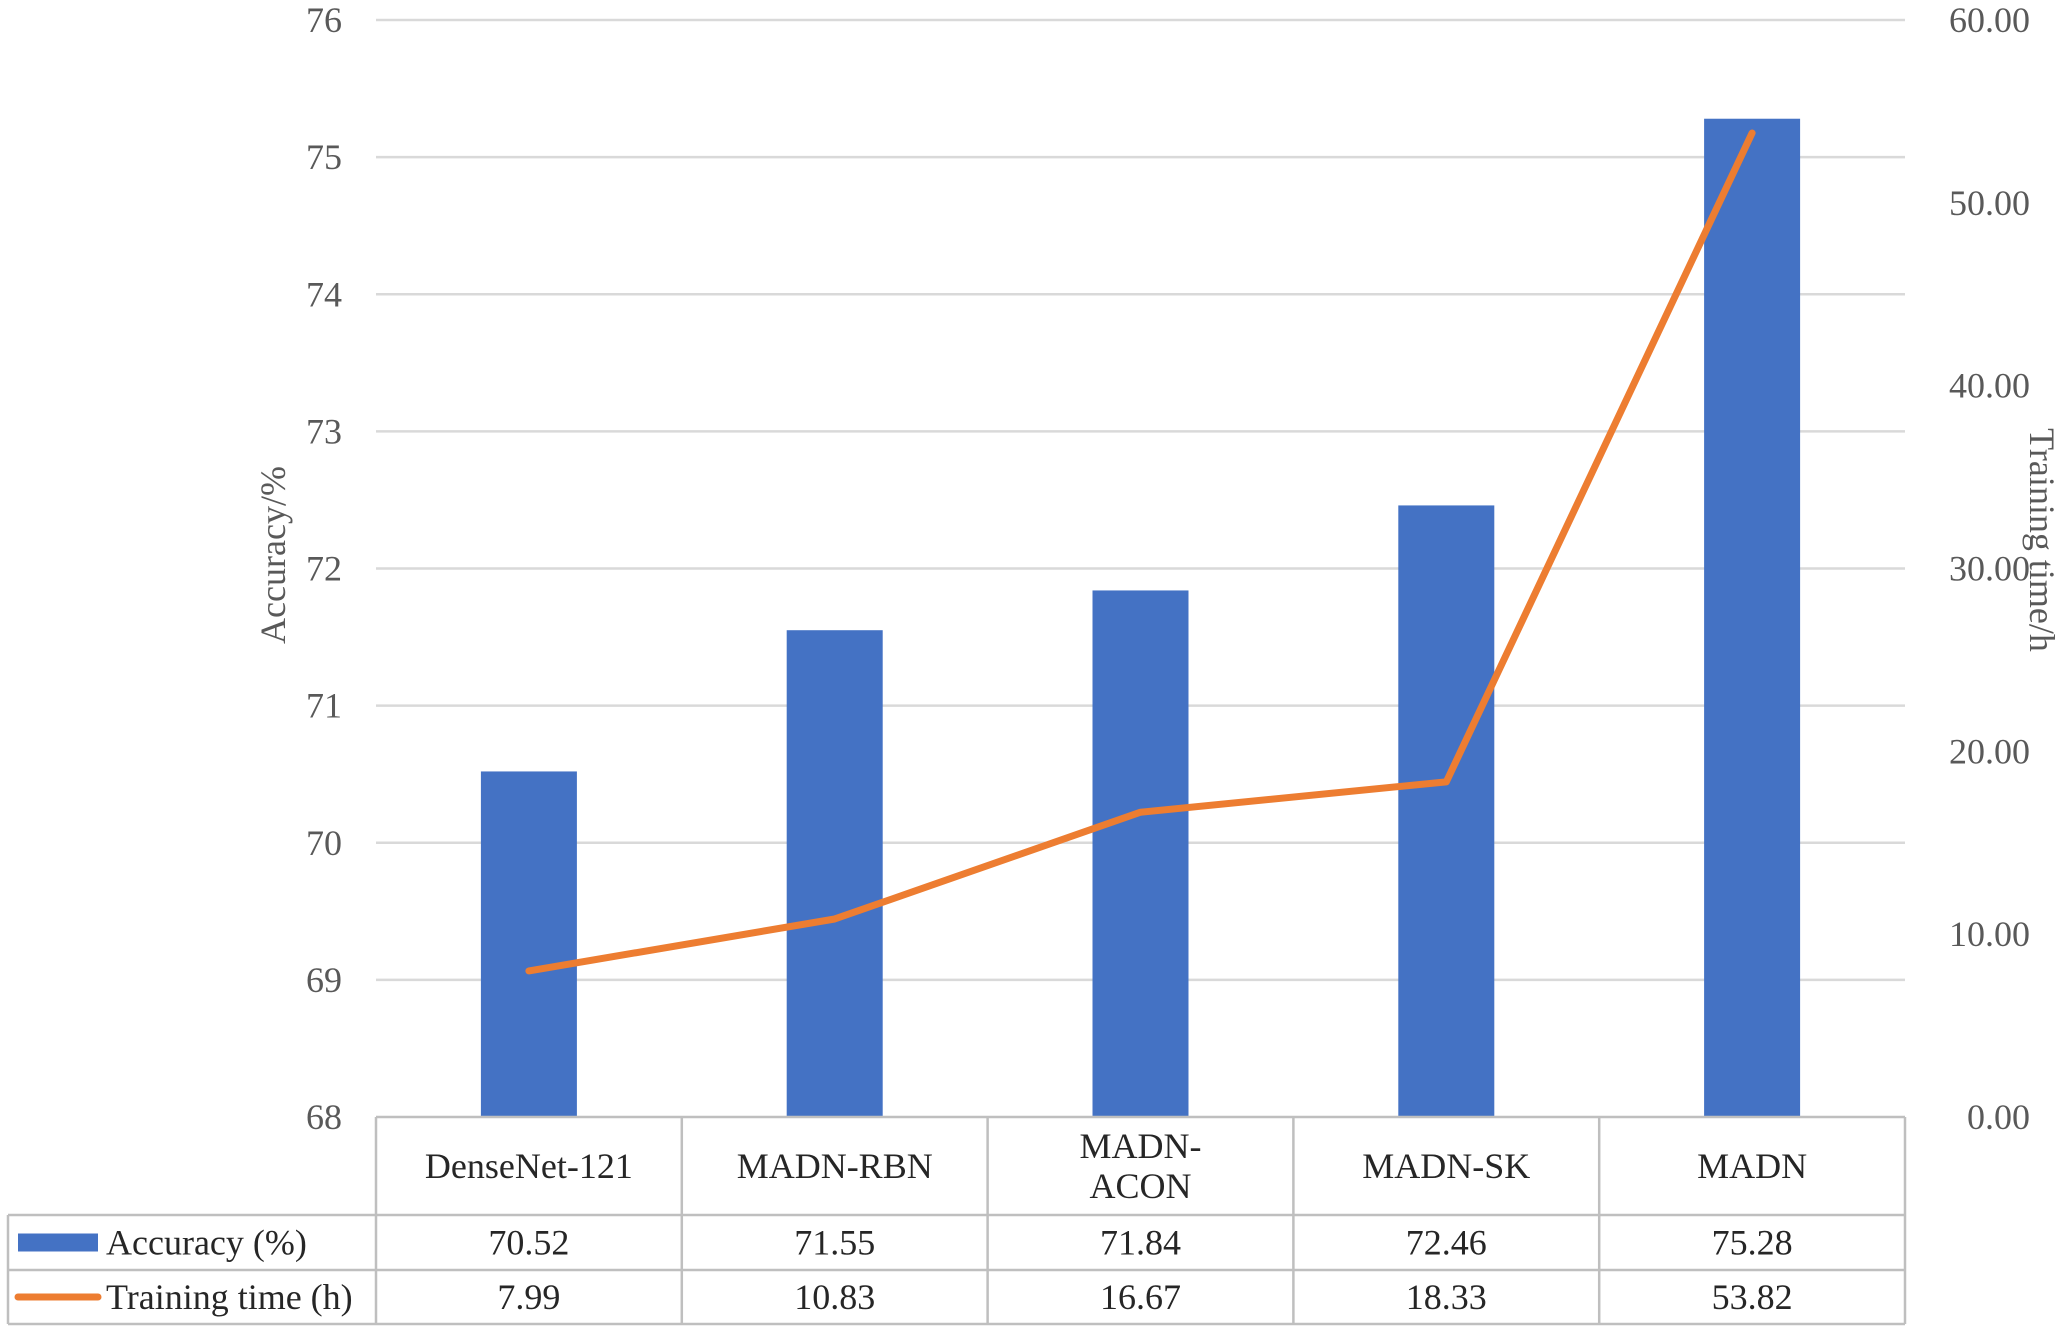  I want to click on table-cell-value: 71.55, so click(834, 1243).